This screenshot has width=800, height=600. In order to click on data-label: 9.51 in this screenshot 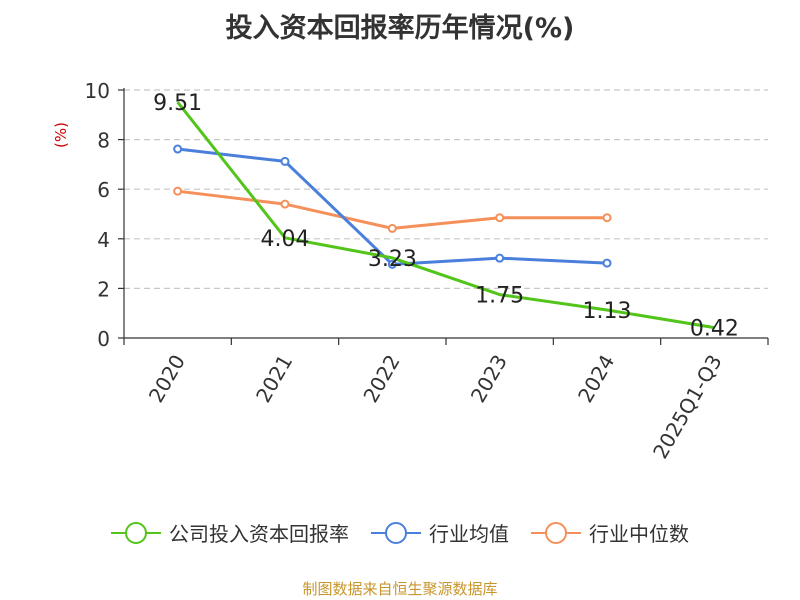, I will do `click(177, 103)`.